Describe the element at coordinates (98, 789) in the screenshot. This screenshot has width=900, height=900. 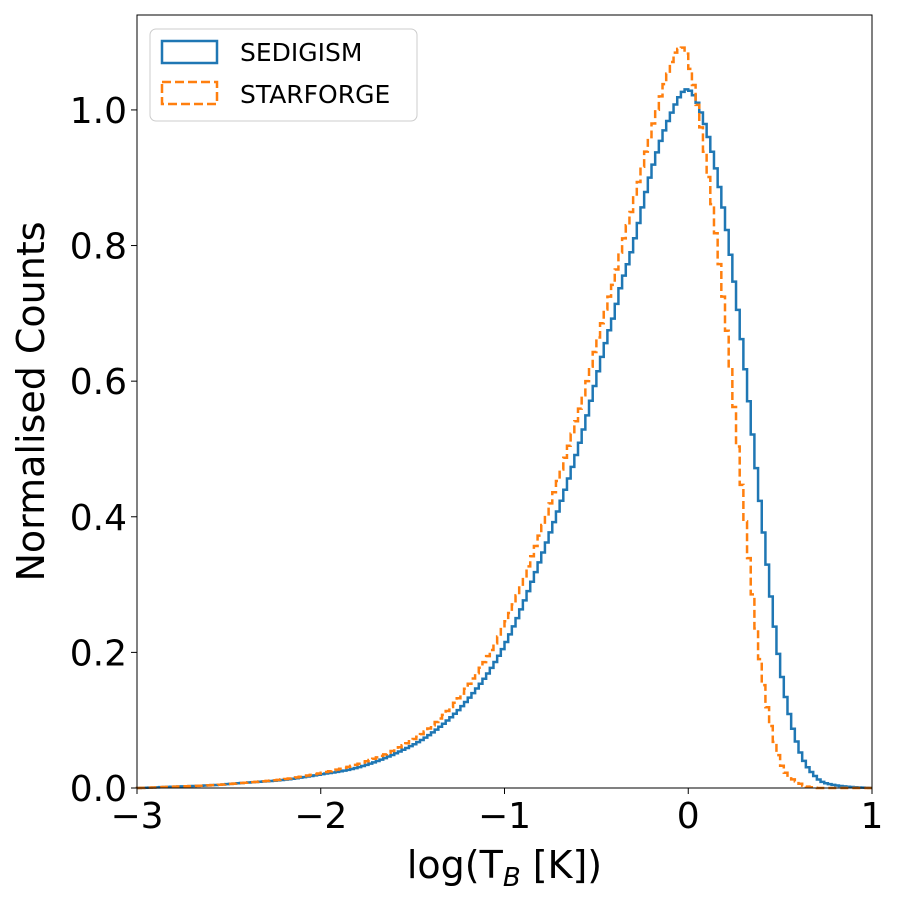
I see `y-tick-label: 0.0` at that location.